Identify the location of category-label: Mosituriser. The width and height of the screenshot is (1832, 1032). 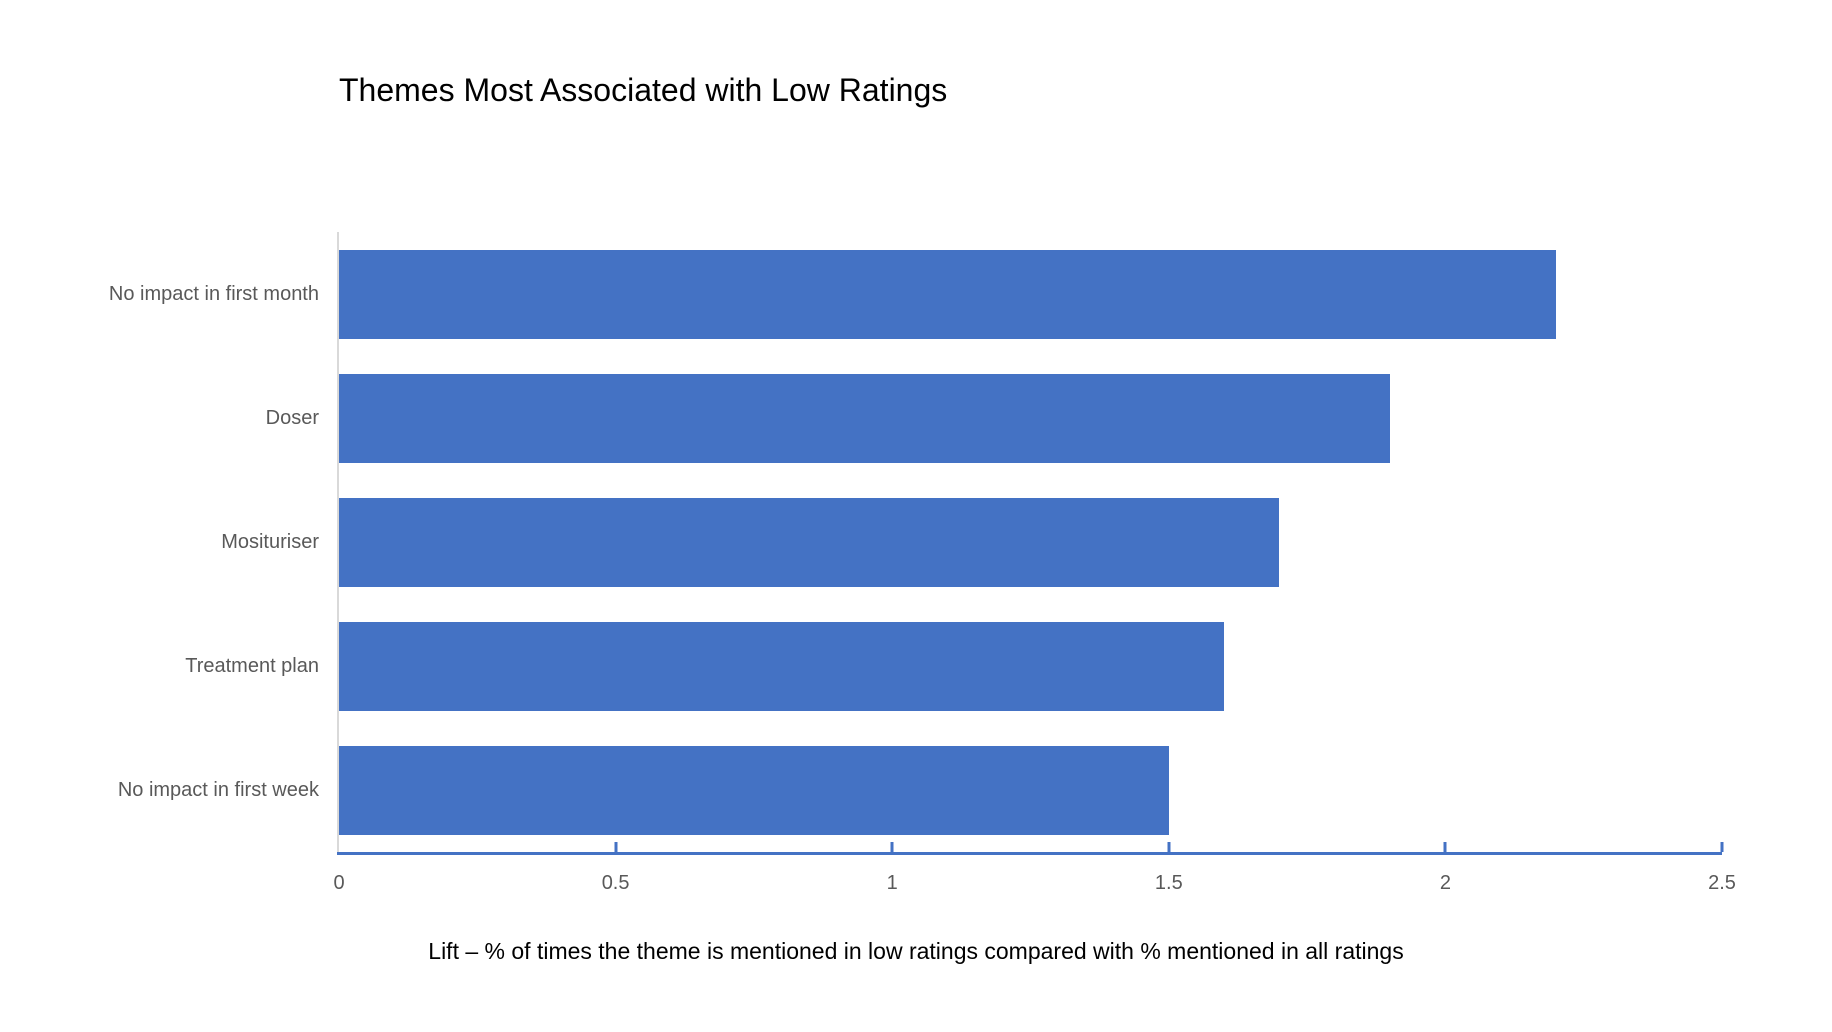
(270, 541).